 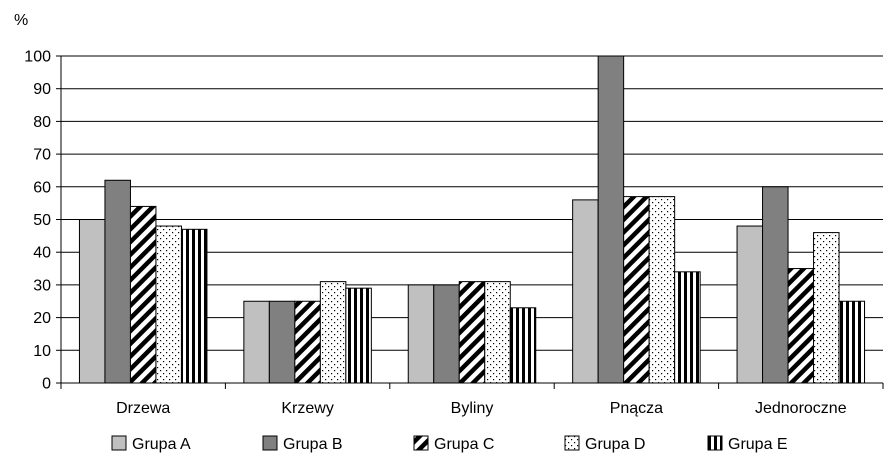 What do you see at coordinates (42, 155) in the screenshot?
I see `y-tick-label: 70` at bounding box center [42, 155].